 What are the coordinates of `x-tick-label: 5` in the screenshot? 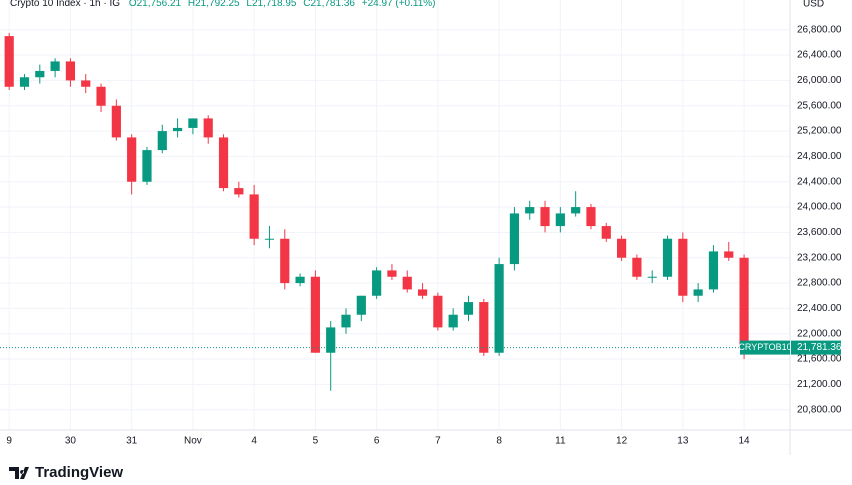 It's located at (316, 441).